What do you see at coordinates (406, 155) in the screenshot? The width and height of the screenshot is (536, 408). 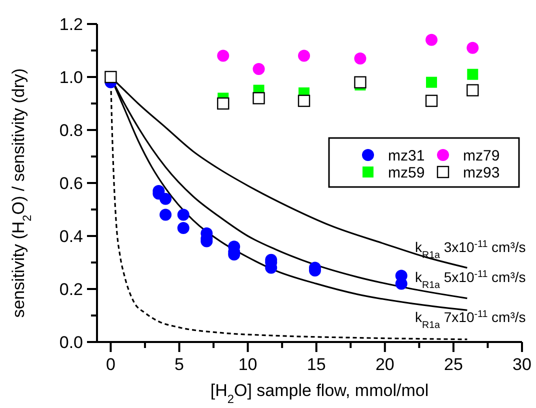 I see `legend-label: mz31` at bounding box center [406, 155].